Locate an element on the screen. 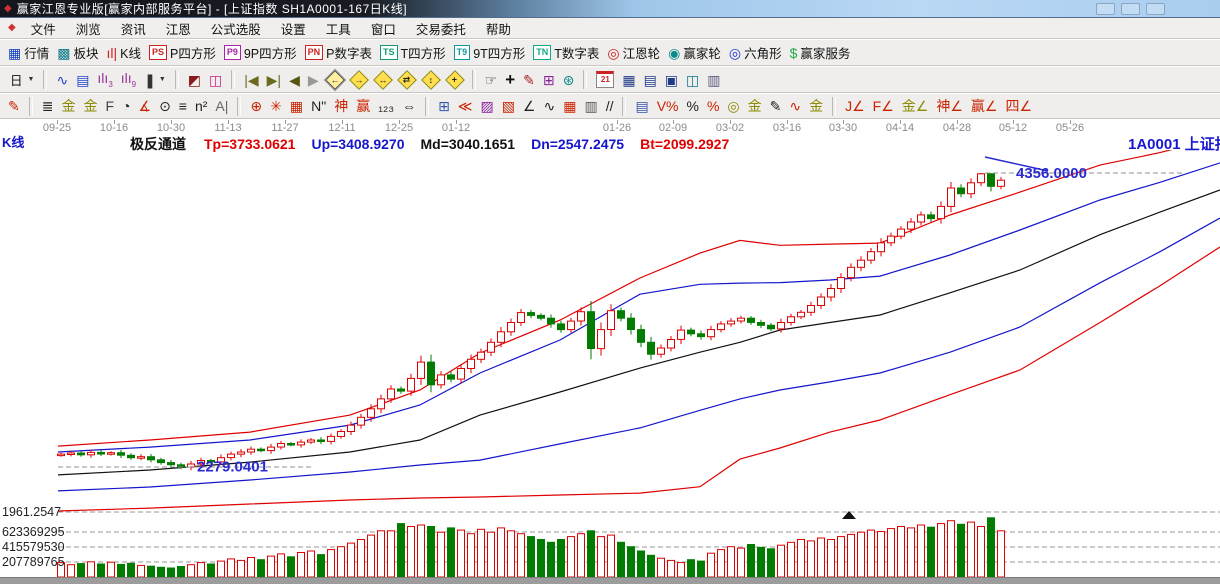  shen-angle-icon: 神∠ is located at coordinates (949, 106).